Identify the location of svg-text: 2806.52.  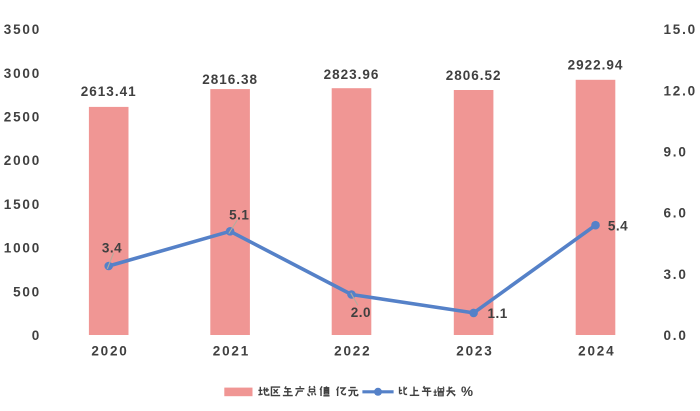
(474, 75).